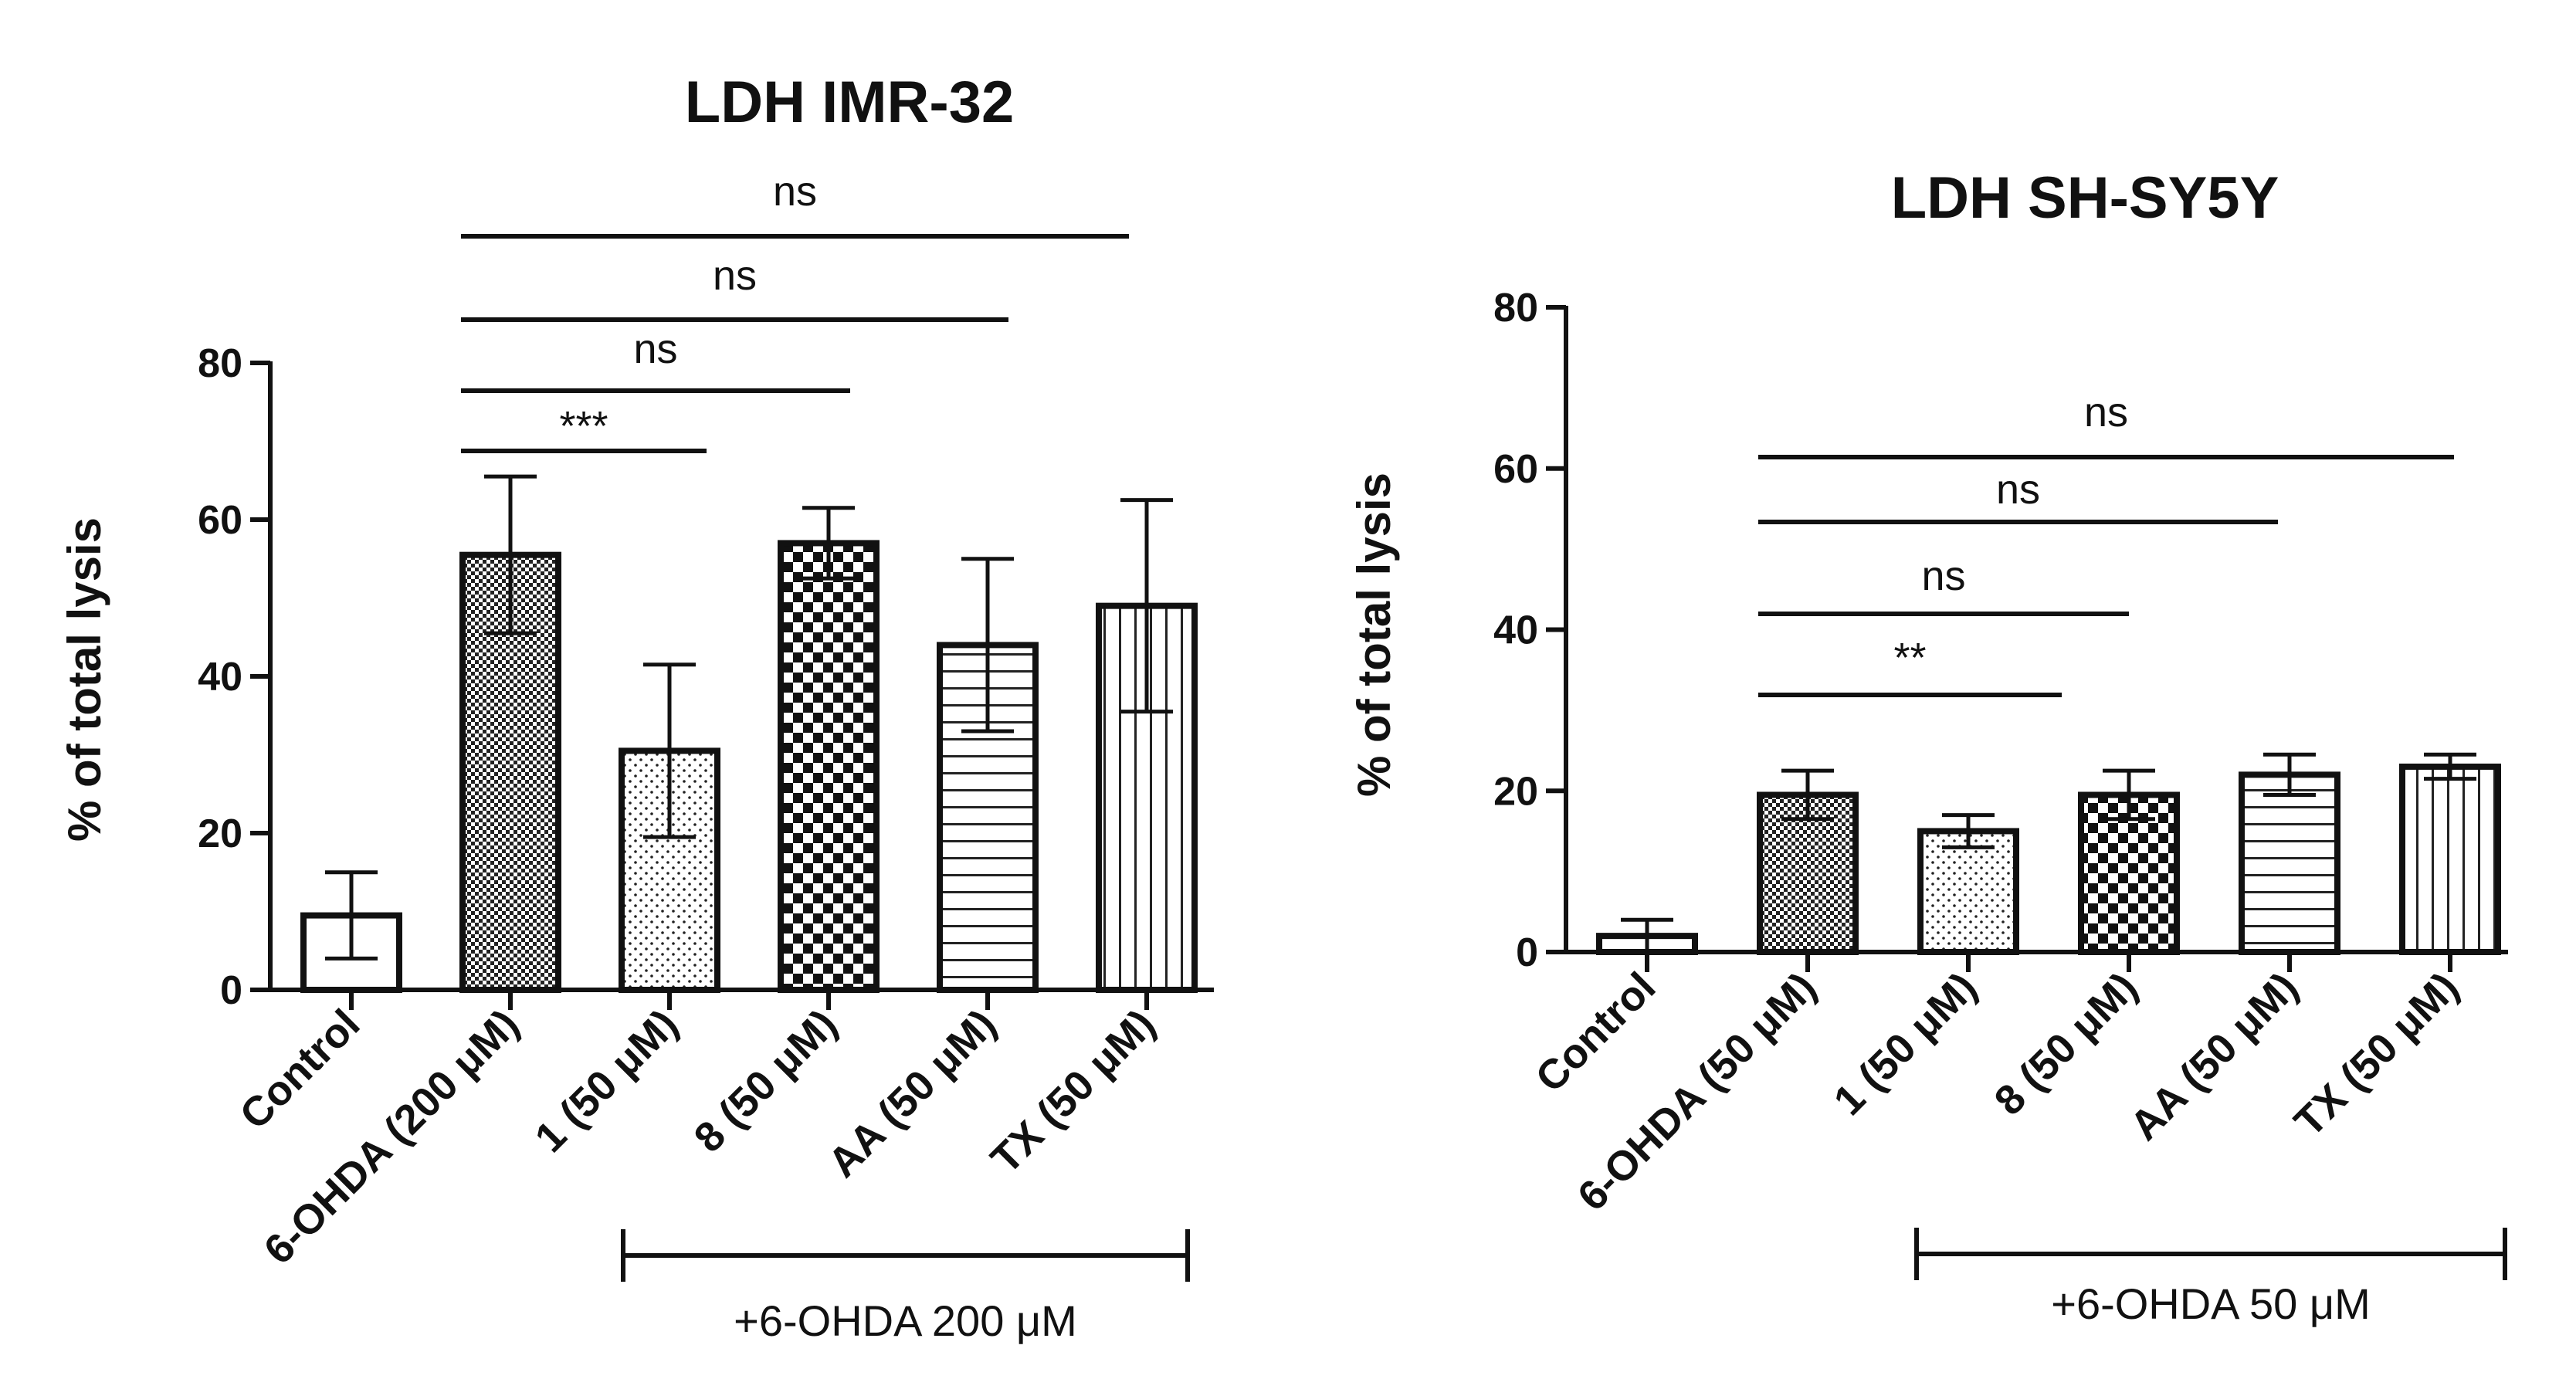  Describe the element at coordinates (2211, 1304) in the screenshot. I see `bracket-label: +6-OHDA 50 μM` at that location.